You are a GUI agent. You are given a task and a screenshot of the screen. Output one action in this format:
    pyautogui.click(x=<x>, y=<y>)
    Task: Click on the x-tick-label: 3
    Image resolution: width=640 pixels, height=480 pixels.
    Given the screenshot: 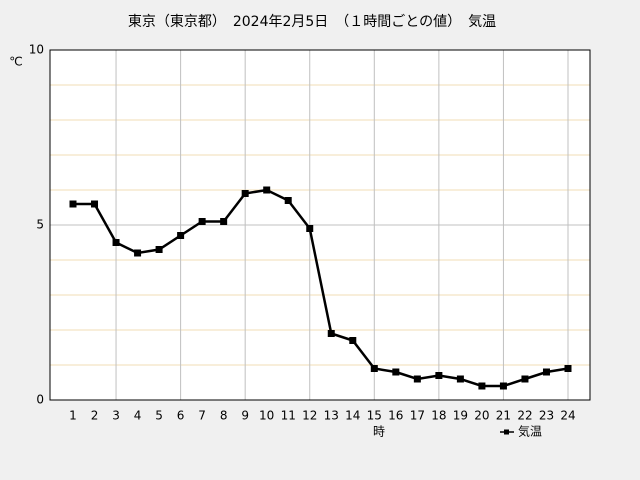 What is the action you would take?
    pyautogui.click(x=116, y=416)
    